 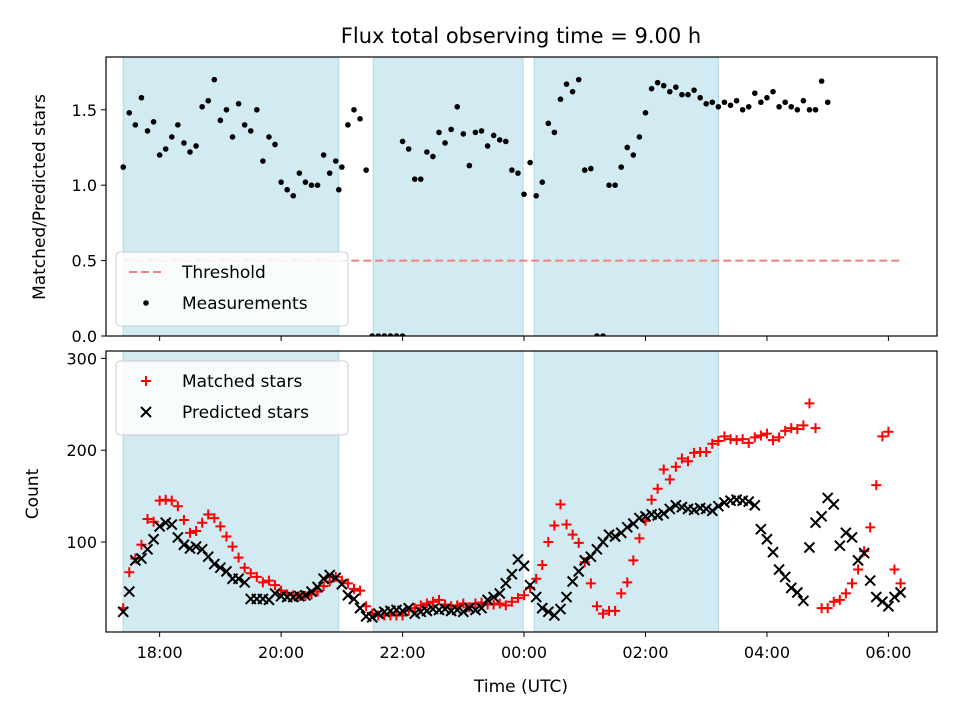 I want to click on legend-label: Matched stars, so click(x=242, y=382).